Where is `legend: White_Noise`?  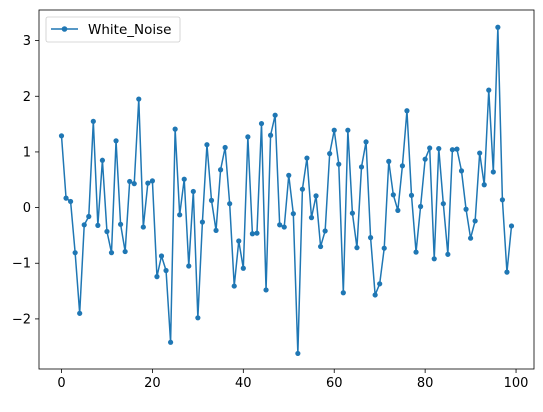
legend: White_Noise is located at coordinates (113, 29).